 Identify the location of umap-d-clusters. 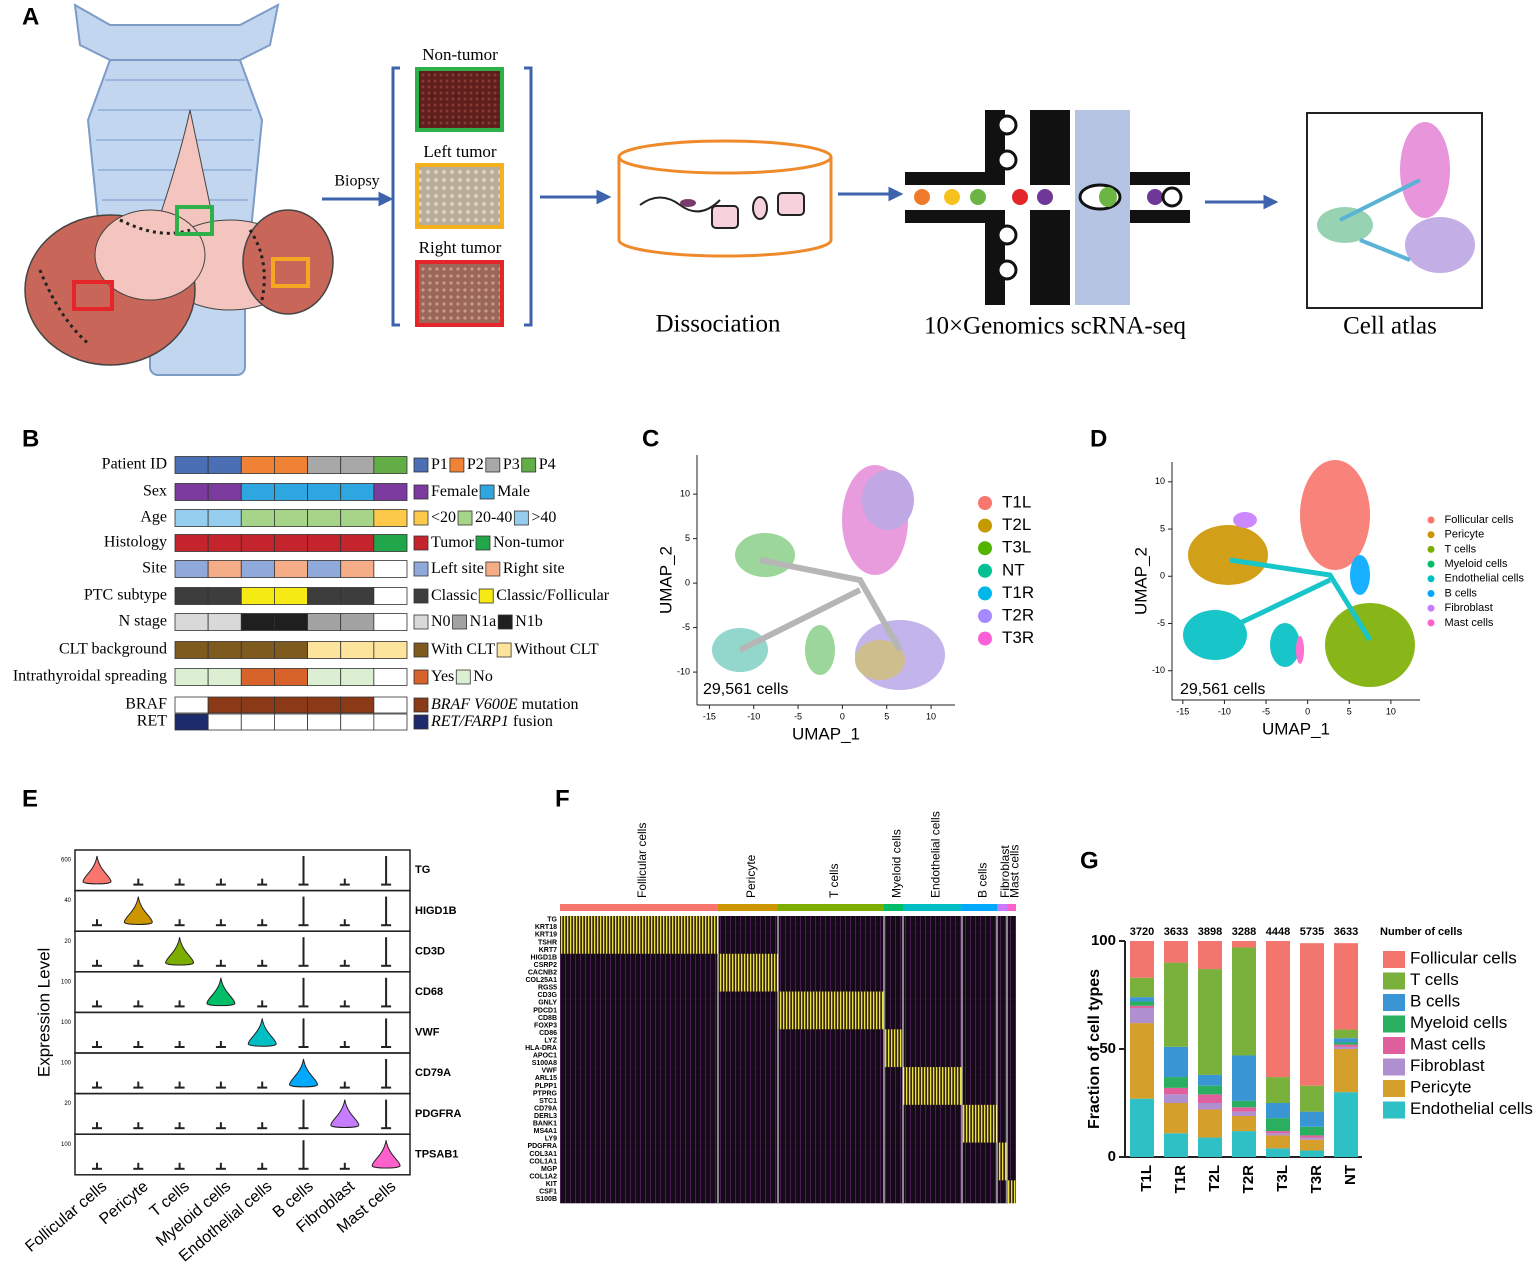
(1299, 573).